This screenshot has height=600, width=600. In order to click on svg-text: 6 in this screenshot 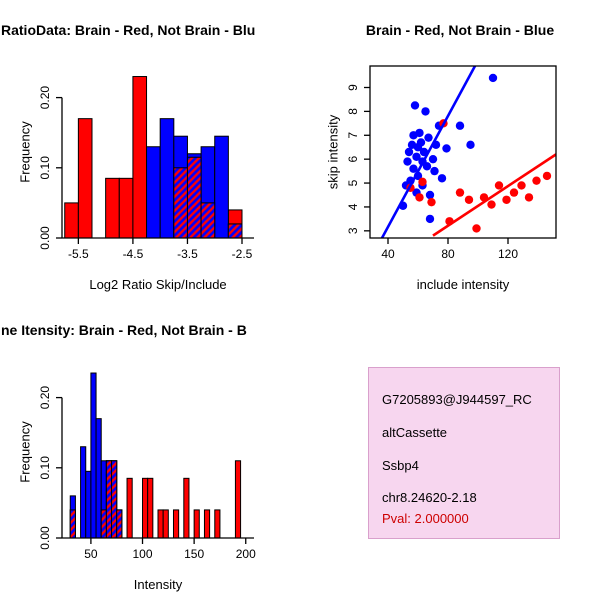, I will do `click(353, 159)`.